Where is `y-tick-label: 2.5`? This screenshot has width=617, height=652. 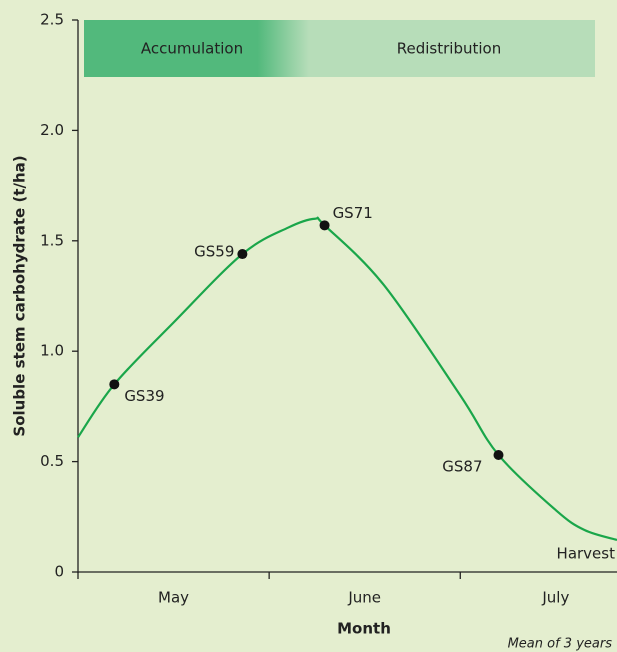 y-tick-label: 2.5 is located at coordinates (52, 20).